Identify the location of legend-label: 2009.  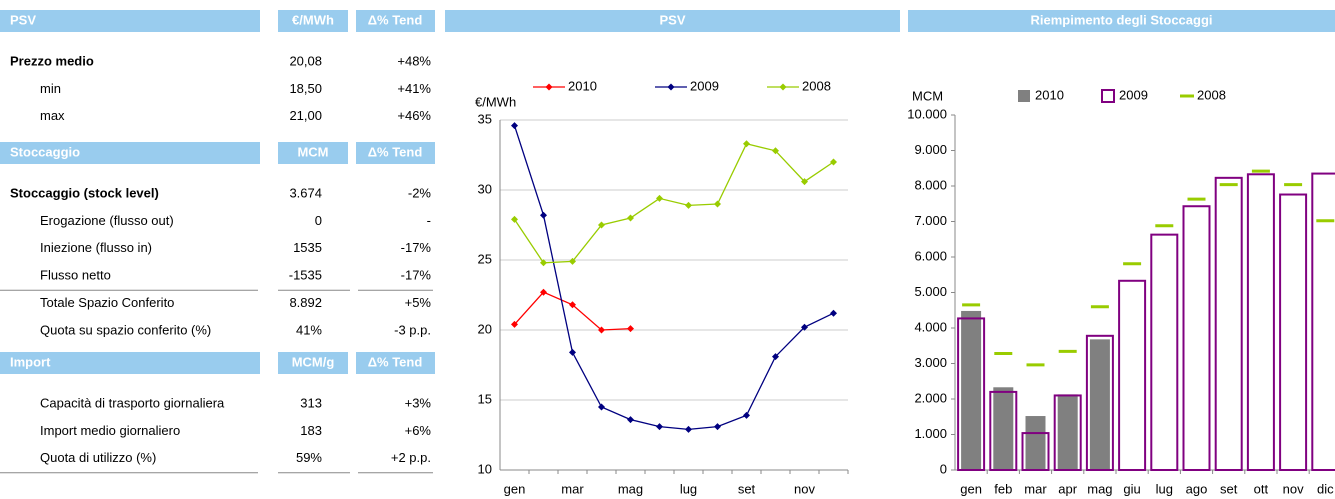
(1133, 94).